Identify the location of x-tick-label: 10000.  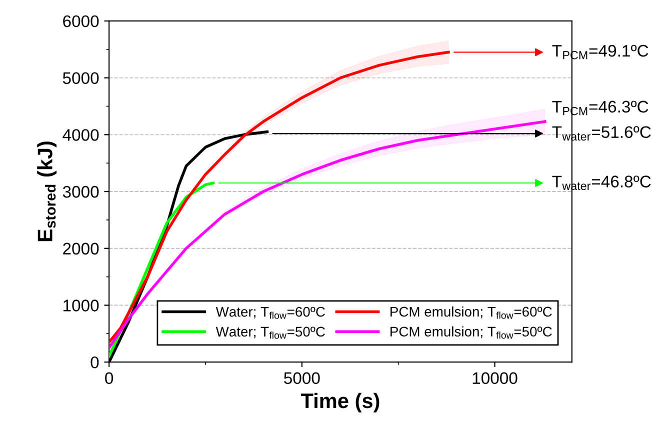
(495, 378).